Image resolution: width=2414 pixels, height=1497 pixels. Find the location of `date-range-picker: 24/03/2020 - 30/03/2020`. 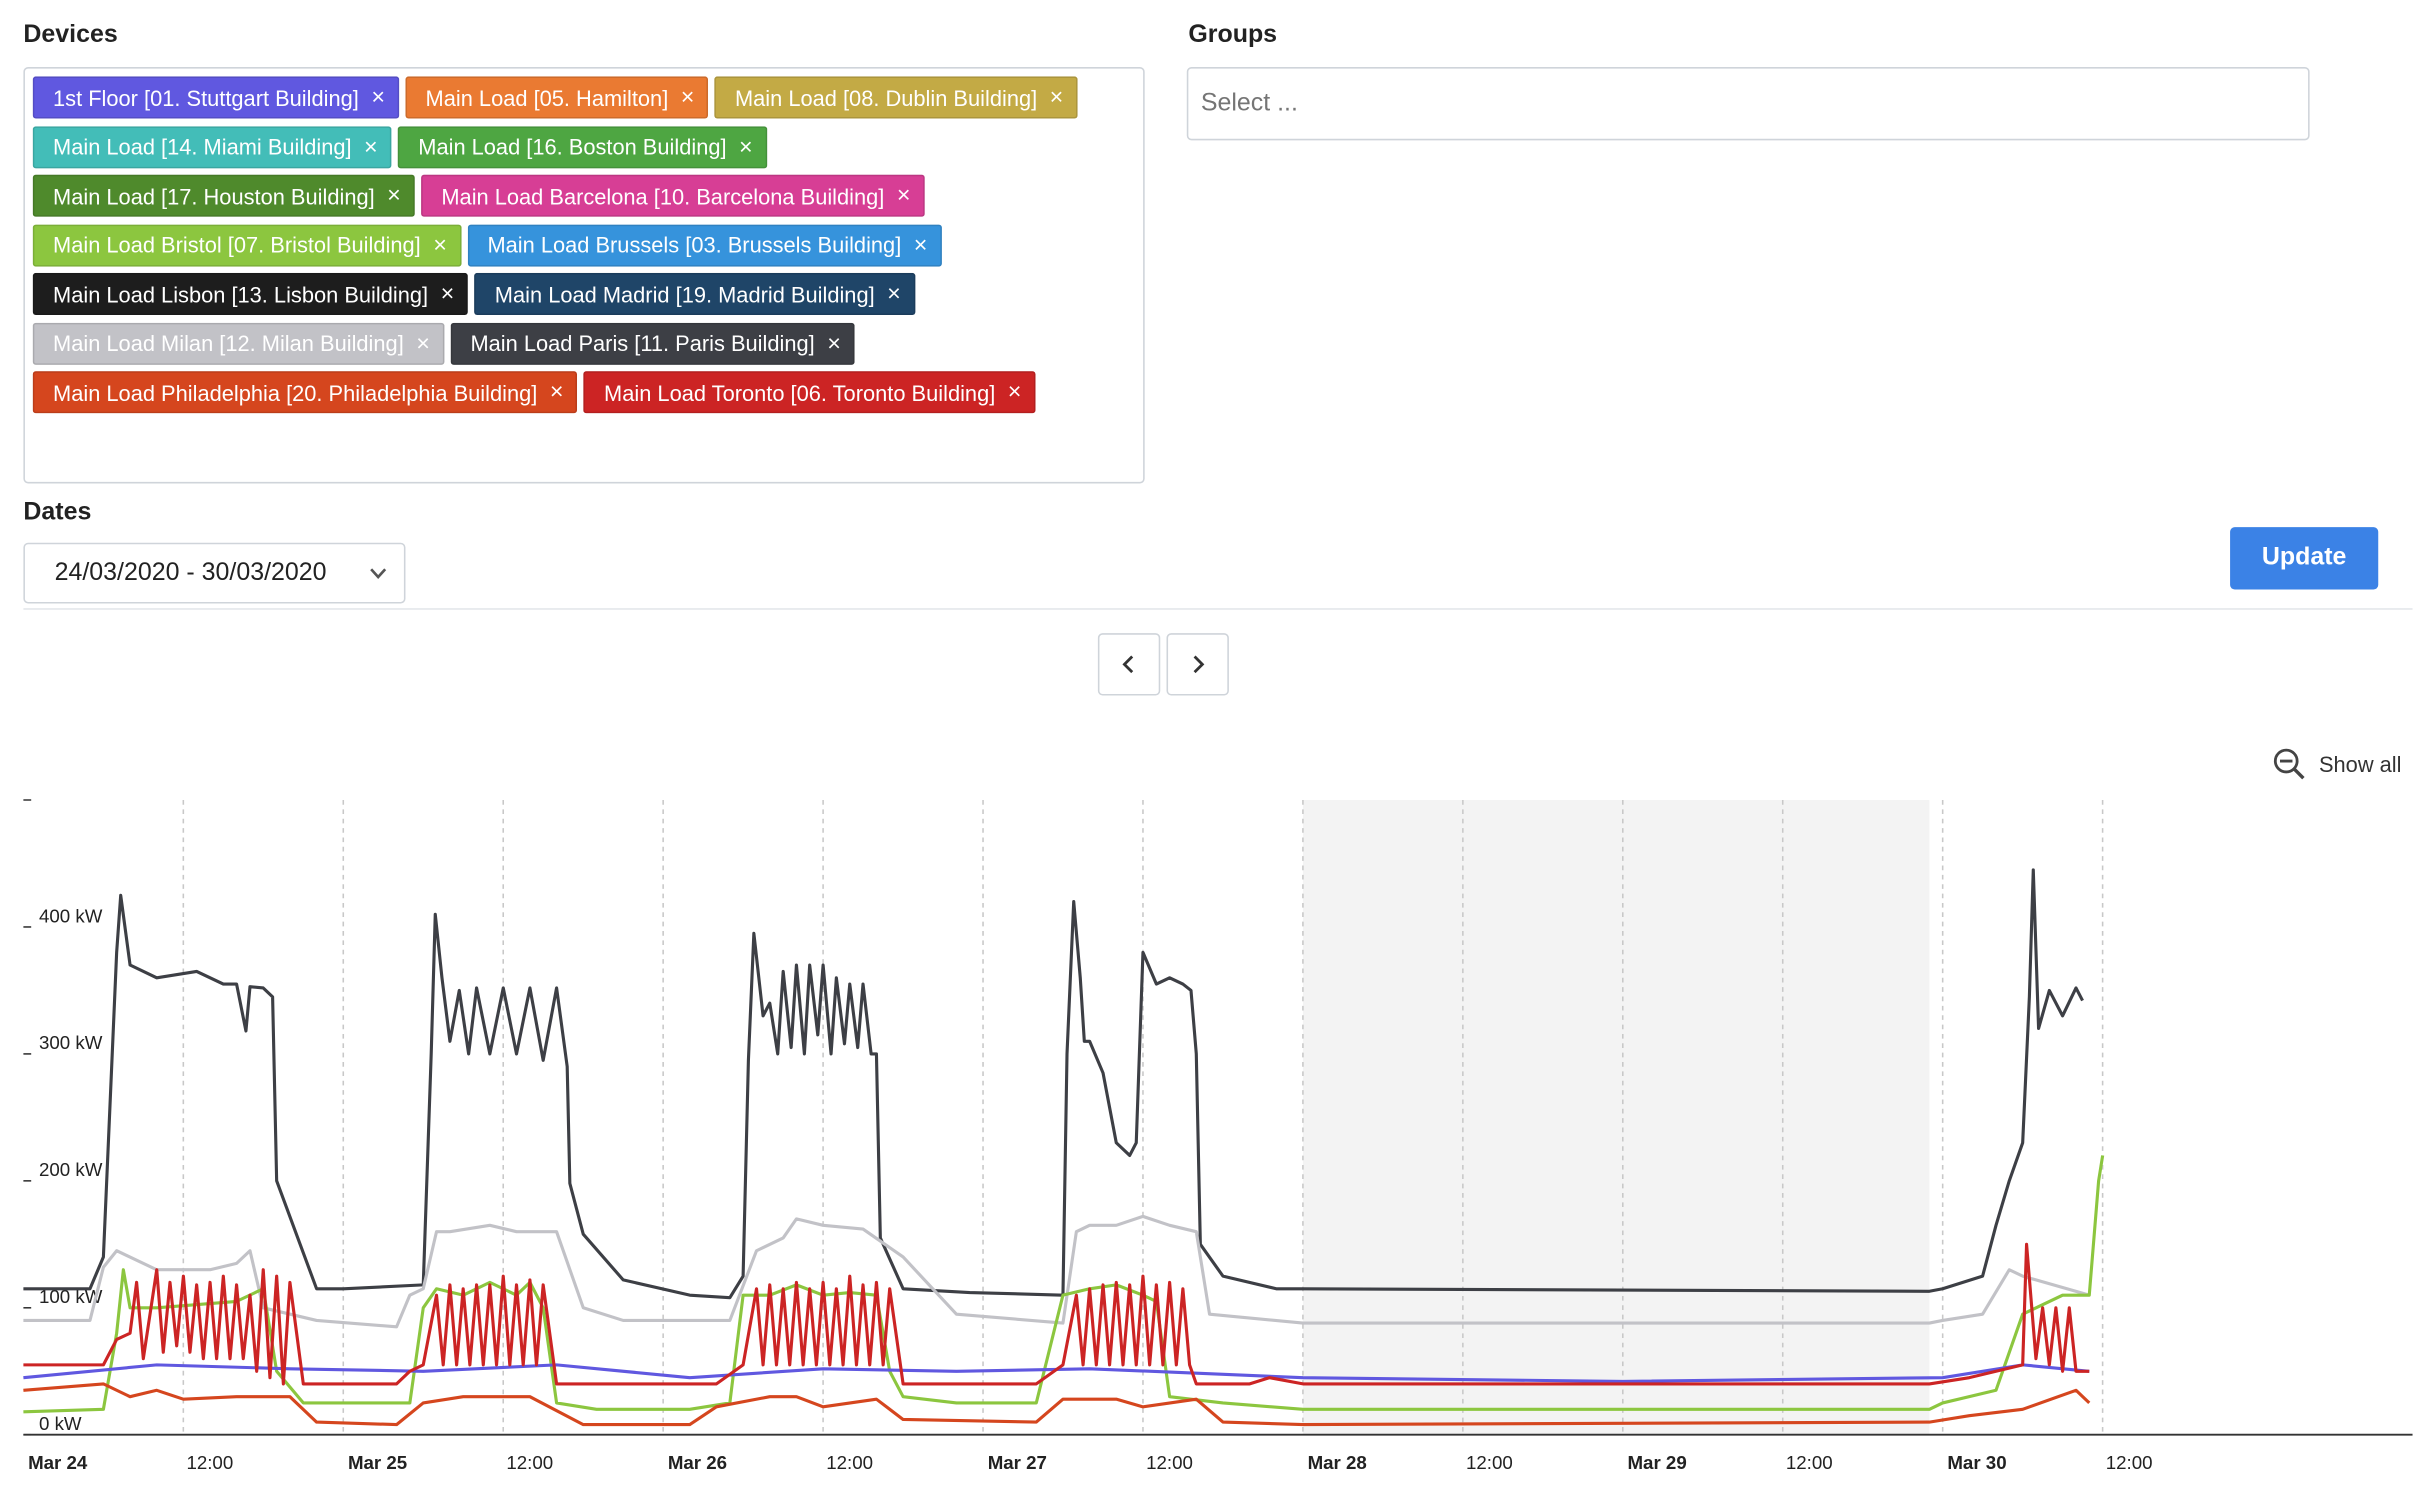

date-range-picker: 24/03/2020 - 30/03/2020 is located at coordinates (214, 573).